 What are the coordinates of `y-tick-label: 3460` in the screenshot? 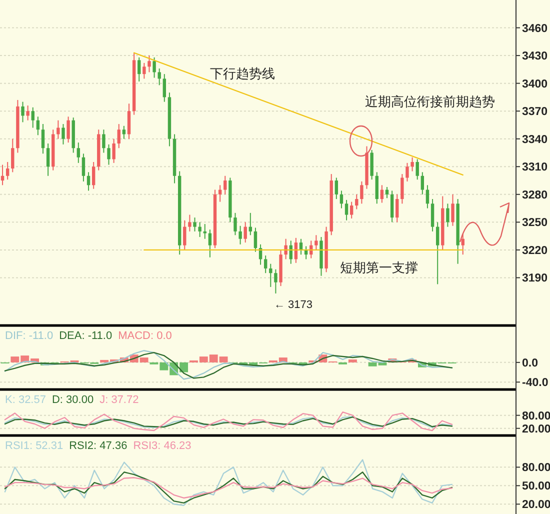 It's located at (535, 28).